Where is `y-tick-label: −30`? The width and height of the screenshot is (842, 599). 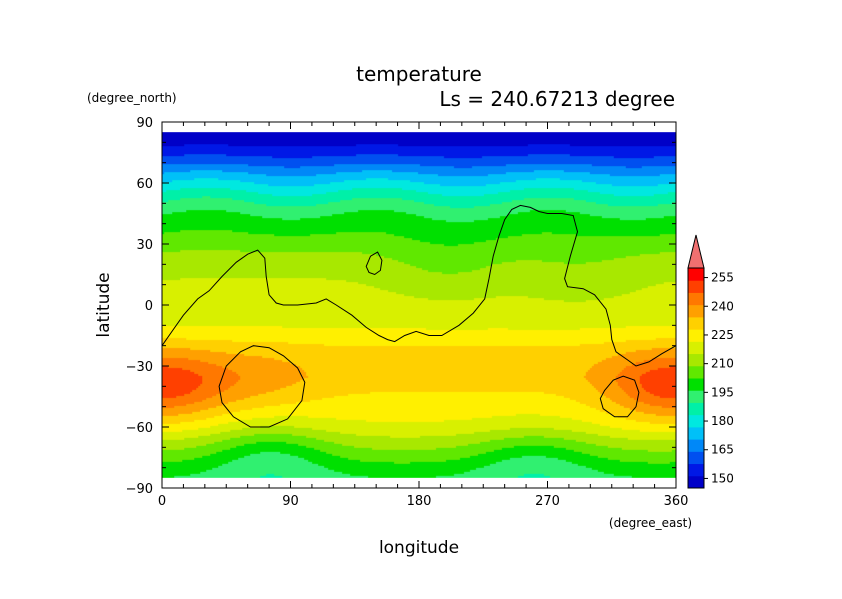
y-tick-label: −30 is located at coordinates (139, 367).